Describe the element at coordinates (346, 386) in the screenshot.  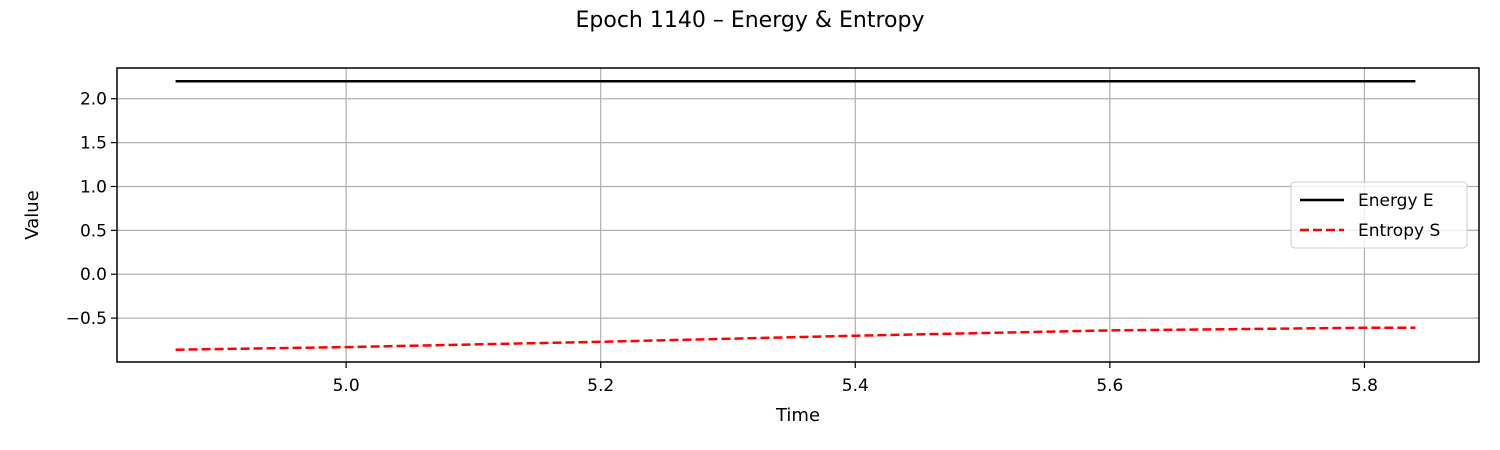
I see `x-tick-label: 5.0` at that location.